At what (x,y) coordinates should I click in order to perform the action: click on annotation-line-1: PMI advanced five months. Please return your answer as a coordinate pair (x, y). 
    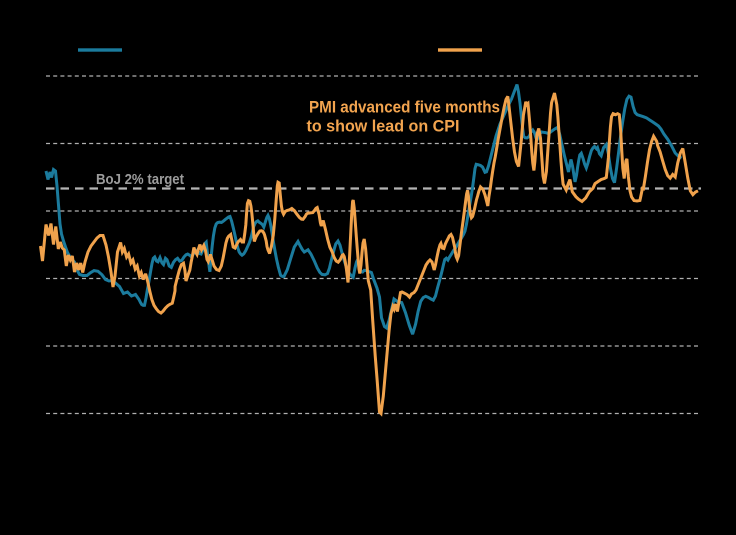
    Looking at the image, I should click on (404, 107).